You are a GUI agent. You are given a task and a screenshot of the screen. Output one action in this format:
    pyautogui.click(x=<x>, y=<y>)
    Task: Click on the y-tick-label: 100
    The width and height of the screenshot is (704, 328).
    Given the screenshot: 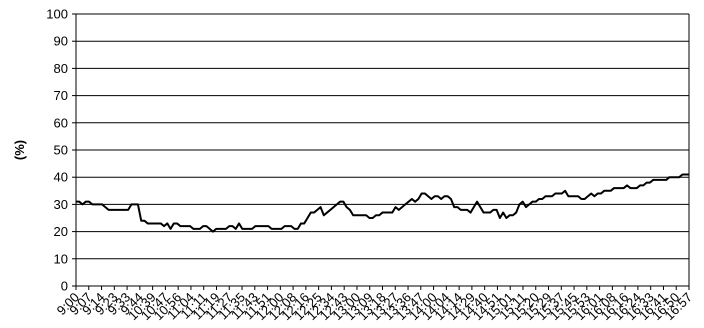 What is the action you would take?
    pyautogui.click(x=57, y=14)
    